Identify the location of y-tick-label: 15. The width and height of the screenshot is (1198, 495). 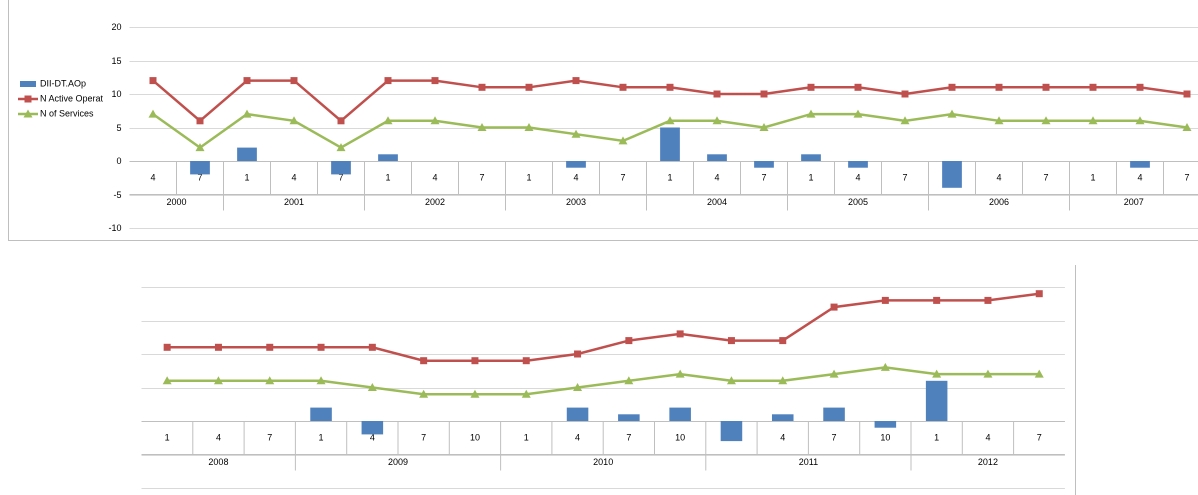
(116, 61).